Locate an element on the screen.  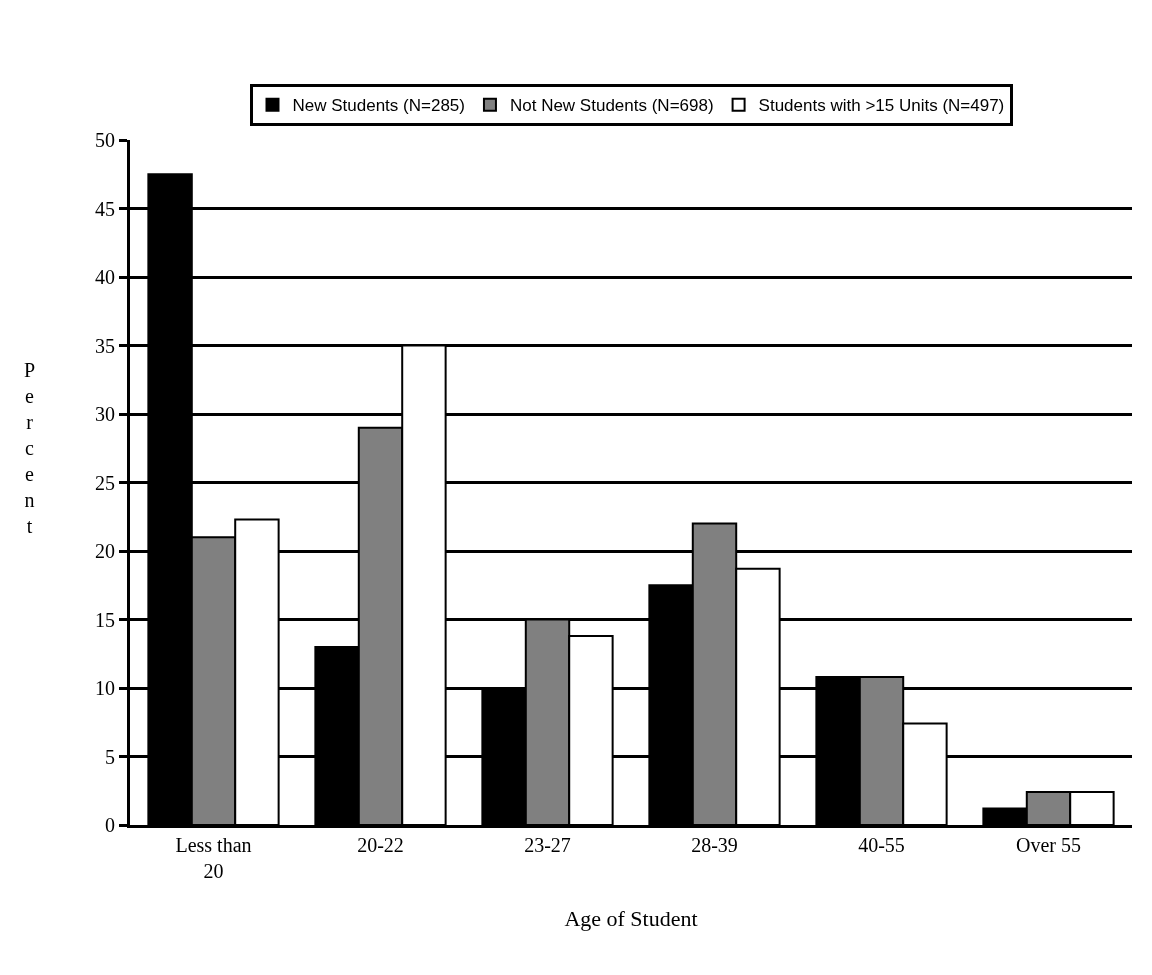
legend-label: New Students (N=285) is located at coordinates (378, 106).